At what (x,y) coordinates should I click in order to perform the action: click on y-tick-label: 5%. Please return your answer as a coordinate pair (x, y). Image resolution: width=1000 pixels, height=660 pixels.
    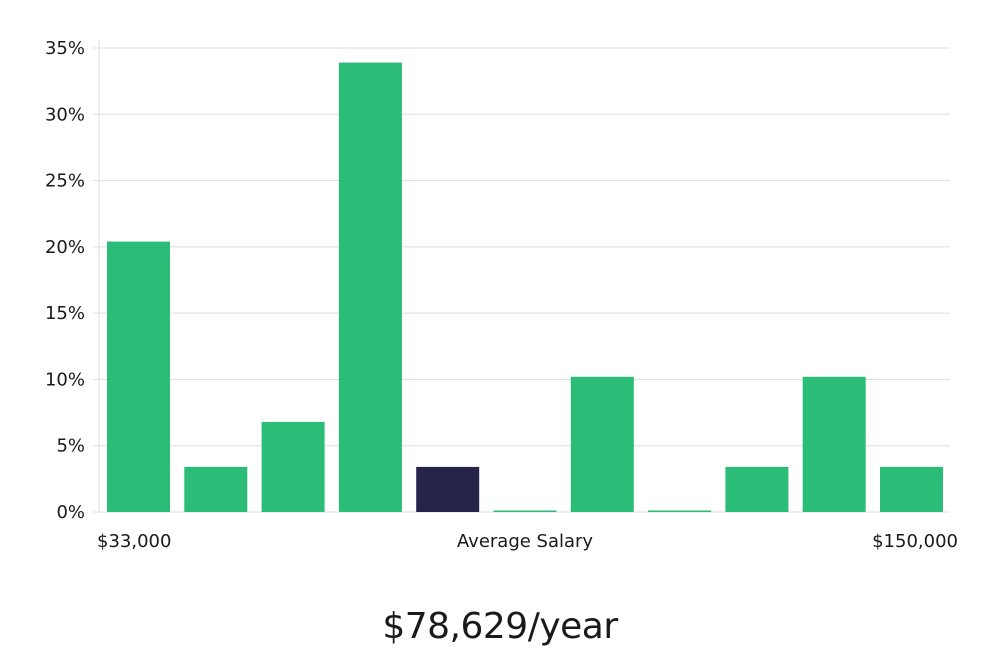
    Looking at the image, I should click on (70, 446).